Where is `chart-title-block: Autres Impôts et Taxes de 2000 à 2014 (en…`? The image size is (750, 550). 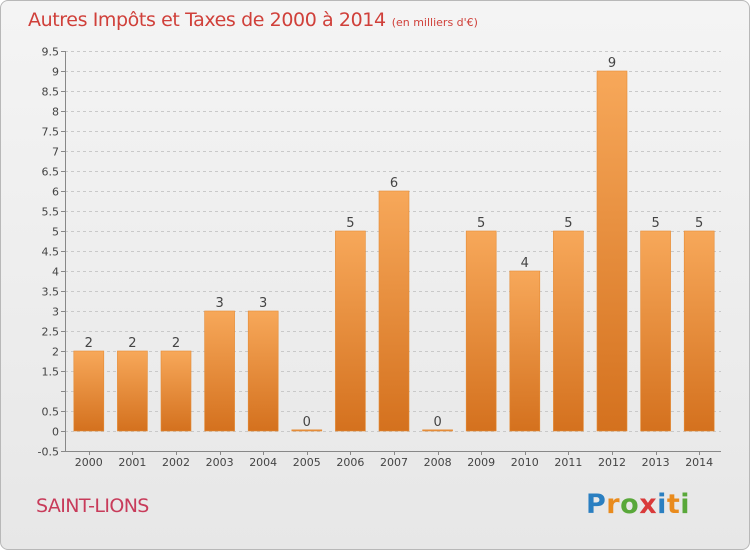
chart-title-block: Autres Impôts et Taxes de 2000 à 2014 (en… is located at coordinates (253, 20).